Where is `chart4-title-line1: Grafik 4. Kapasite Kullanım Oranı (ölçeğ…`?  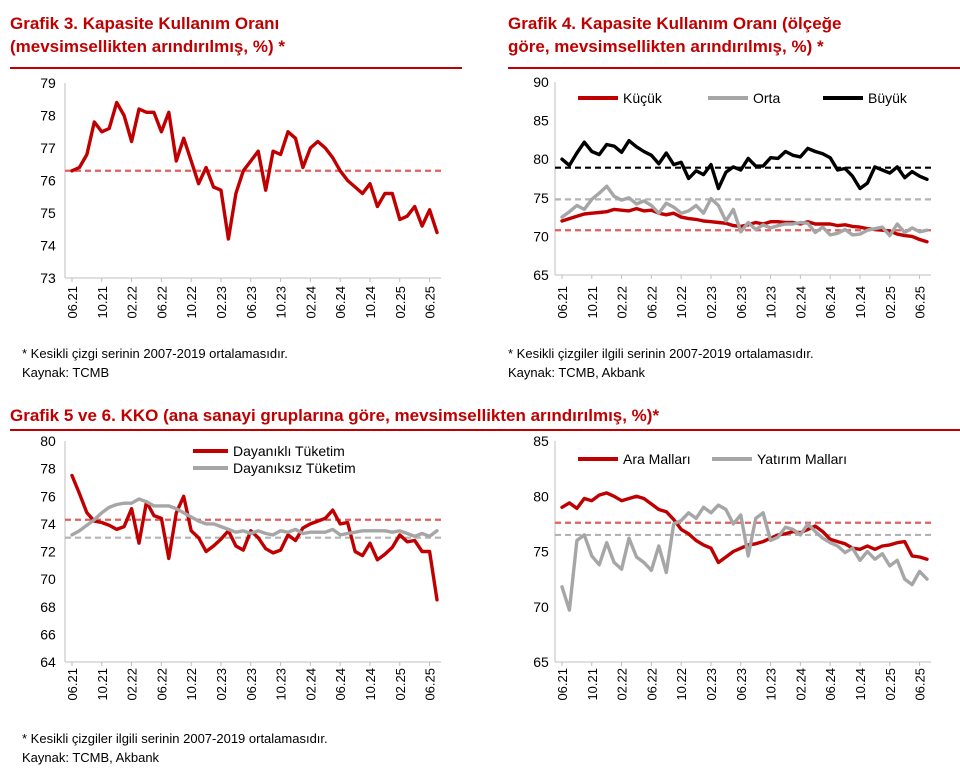 chart4-title-line1: Grafik 4. Kapasite Kullanım Oranı (ölçeğ… is located at coordinates (675, 23).